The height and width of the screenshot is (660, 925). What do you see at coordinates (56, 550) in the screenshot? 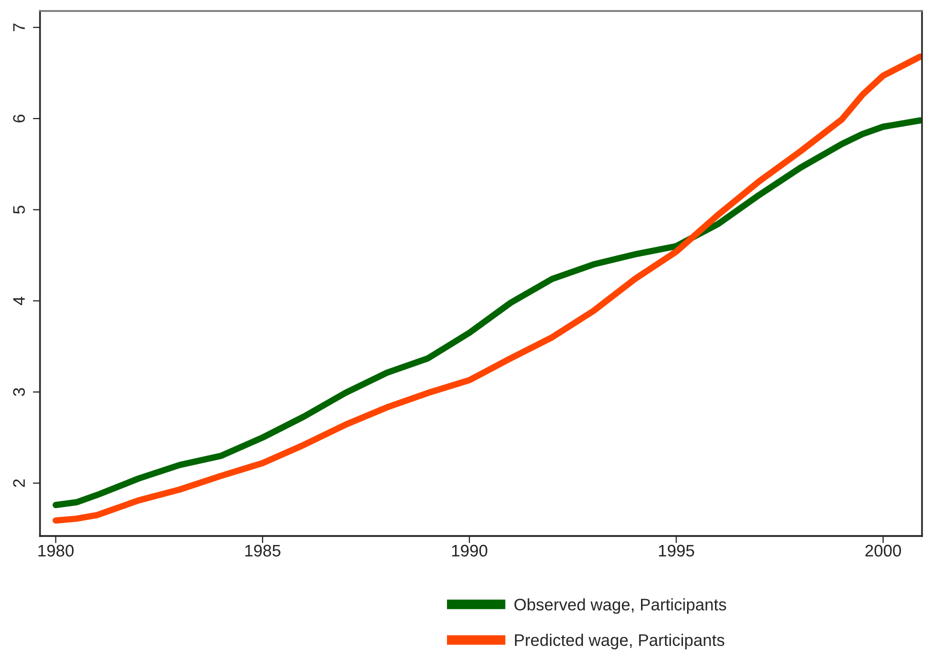
I see `x-tick-label: 1980` at bounding box center [56, 550].